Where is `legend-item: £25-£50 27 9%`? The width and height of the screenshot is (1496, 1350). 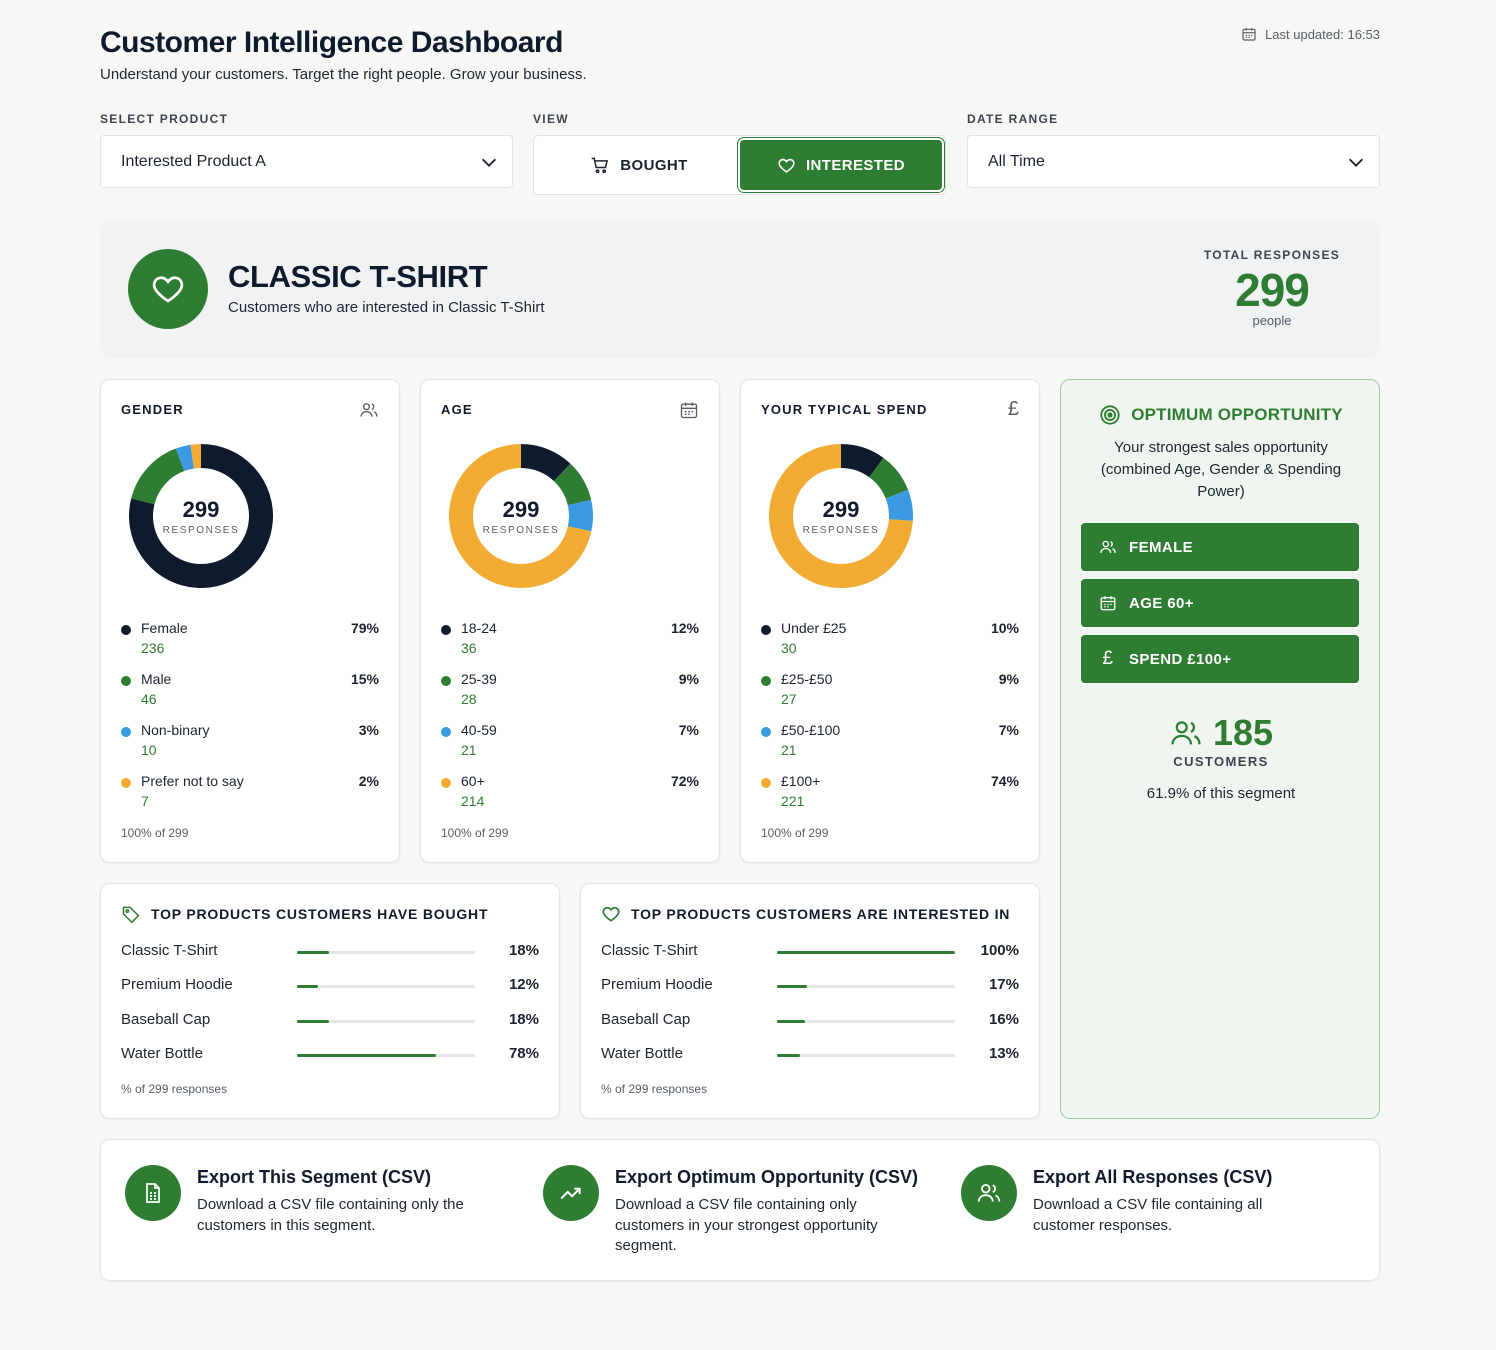
legend-item: £25-£50 27 9% is located at coordinates (890, 696).